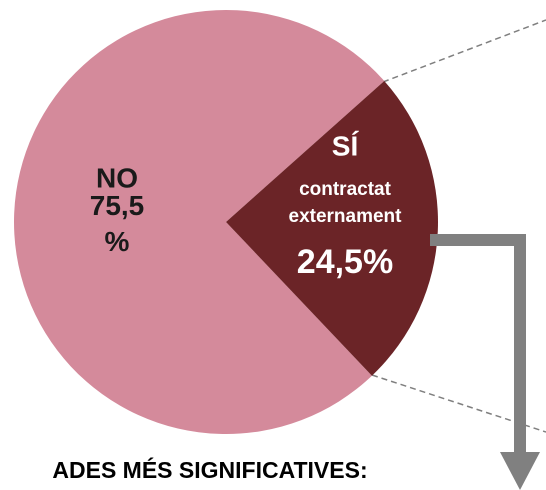  Describe the element at coordinates (209, 469) in the screenshot. I see `footer-text: ADES MÉS SIGNIFICATIVES:` at that location.